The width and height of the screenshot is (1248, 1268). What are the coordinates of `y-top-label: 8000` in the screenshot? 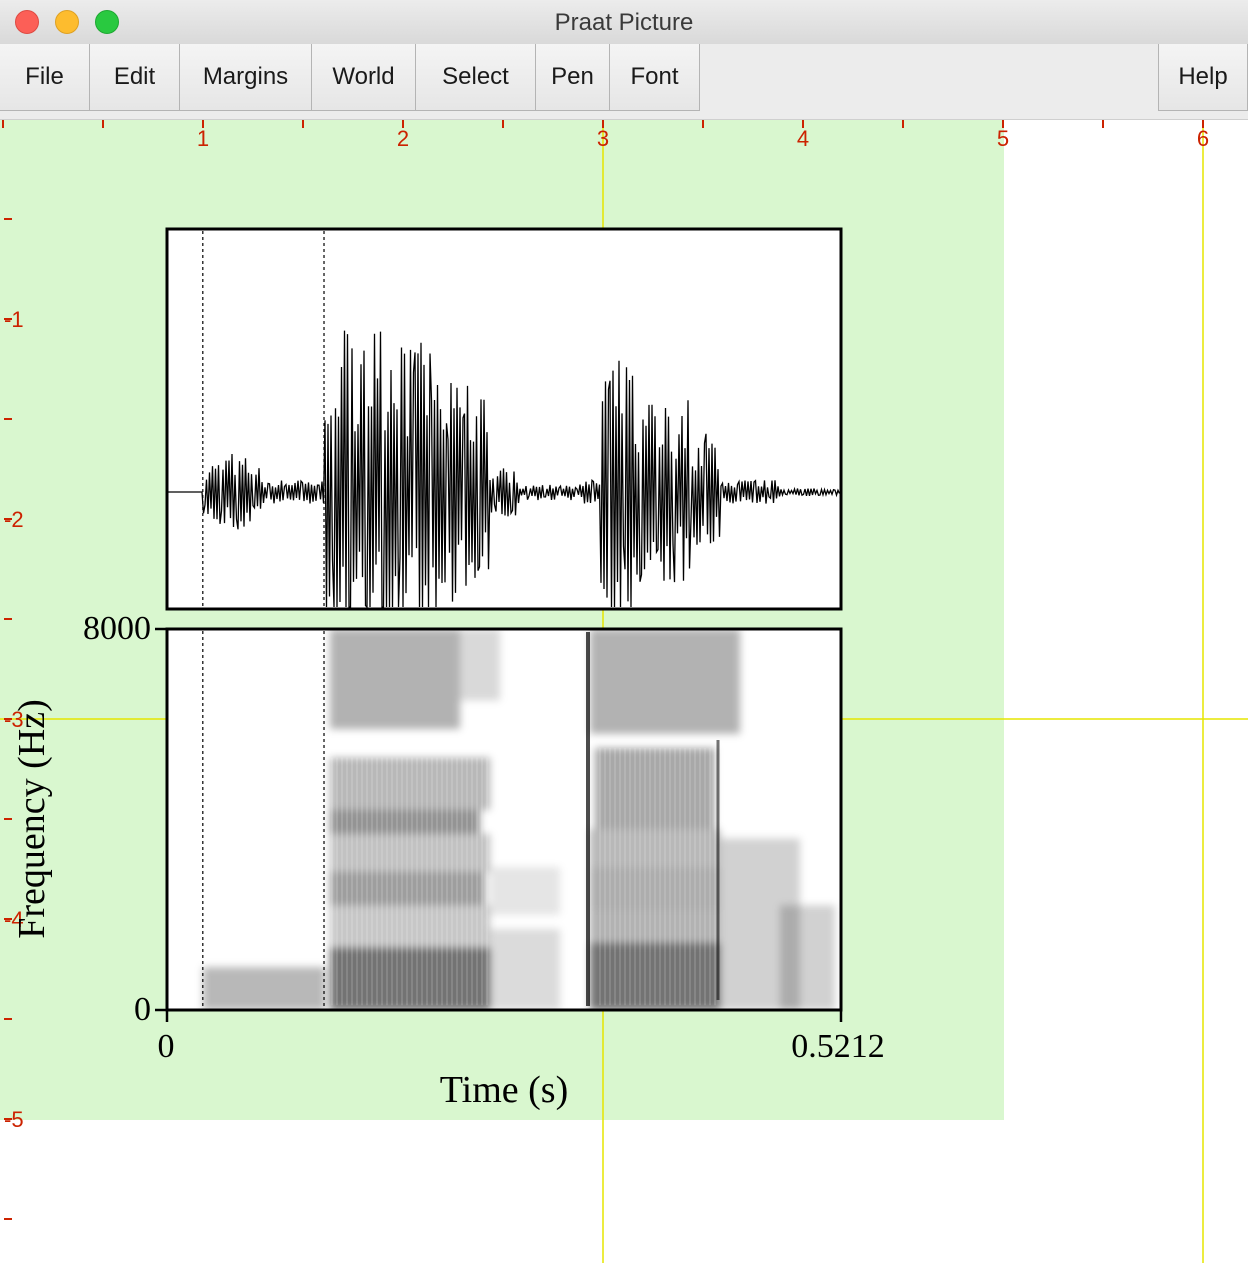 It's located at (117, 628).